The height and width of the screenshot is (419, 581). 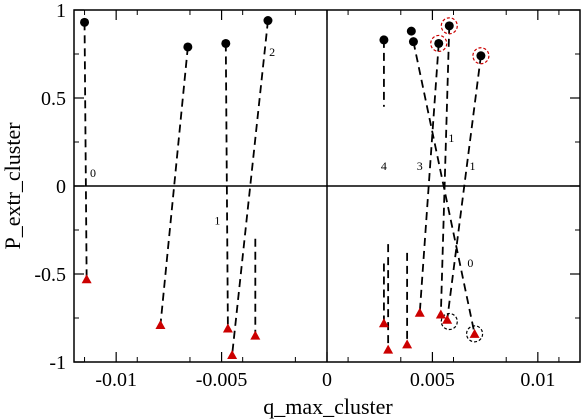 I want to click on y-tick-label: -0.5, so click(x=50, y=275).